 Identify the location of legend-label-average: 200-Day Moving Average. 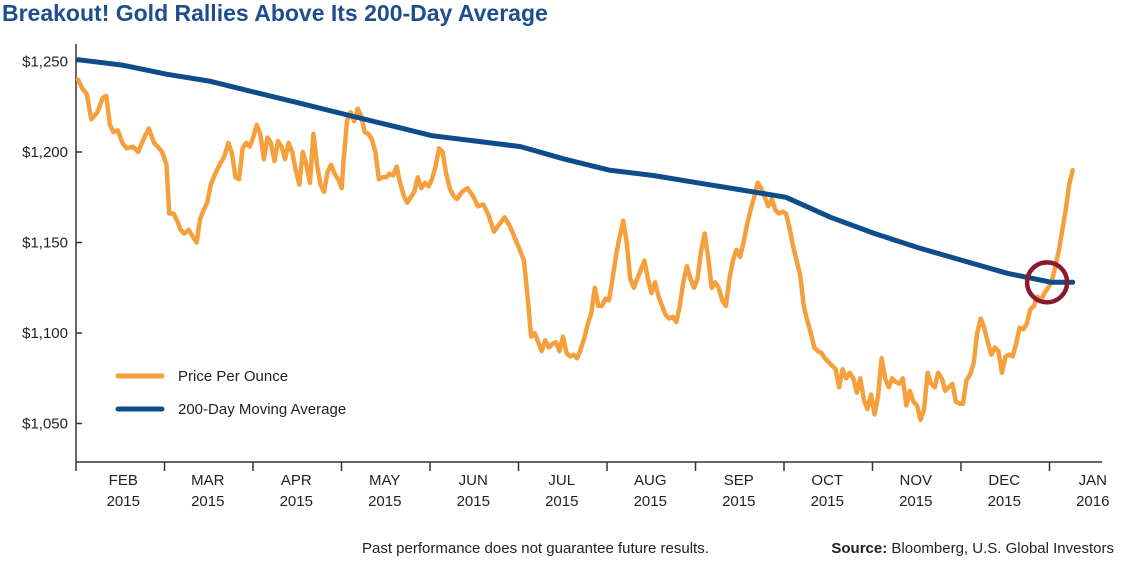
(262, 409).